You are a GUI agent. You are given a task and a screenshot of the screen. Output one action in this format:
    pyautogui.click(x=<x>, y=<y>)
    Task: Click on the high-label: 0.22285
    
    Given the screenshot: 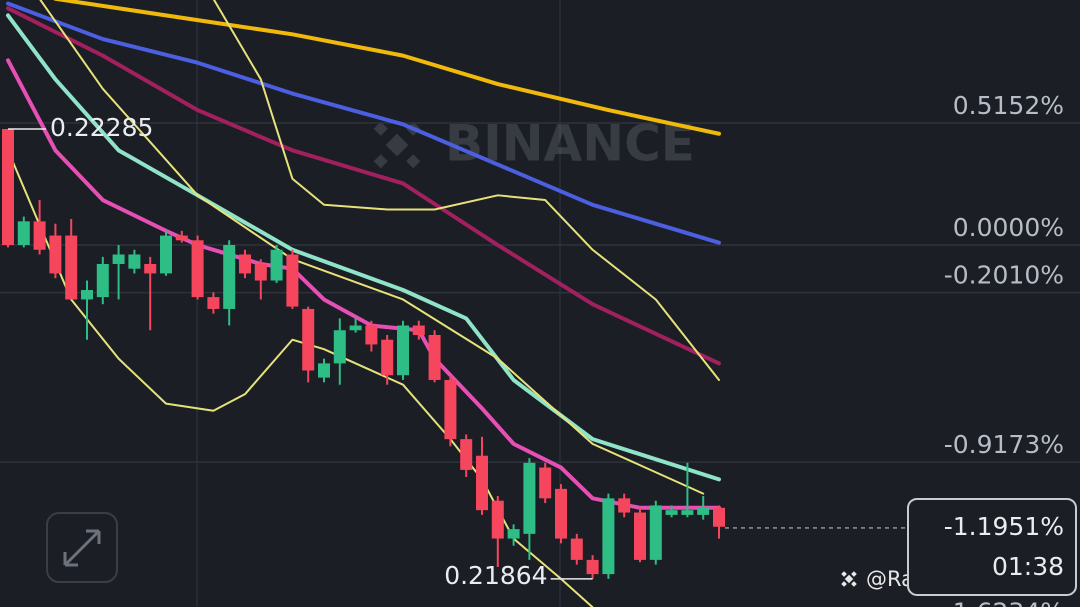 What is the action you would take?
    pyautogui.click(x=101, y=127)
    